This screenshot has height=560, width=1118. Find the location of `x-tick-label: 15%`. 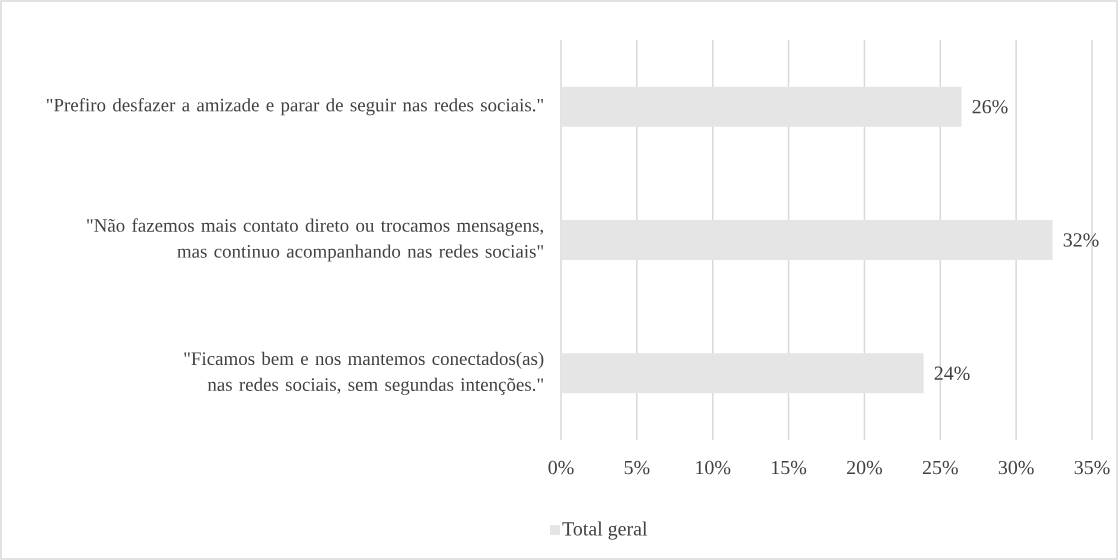

x-tick-label: 15% is located at coordinates (789, 467).